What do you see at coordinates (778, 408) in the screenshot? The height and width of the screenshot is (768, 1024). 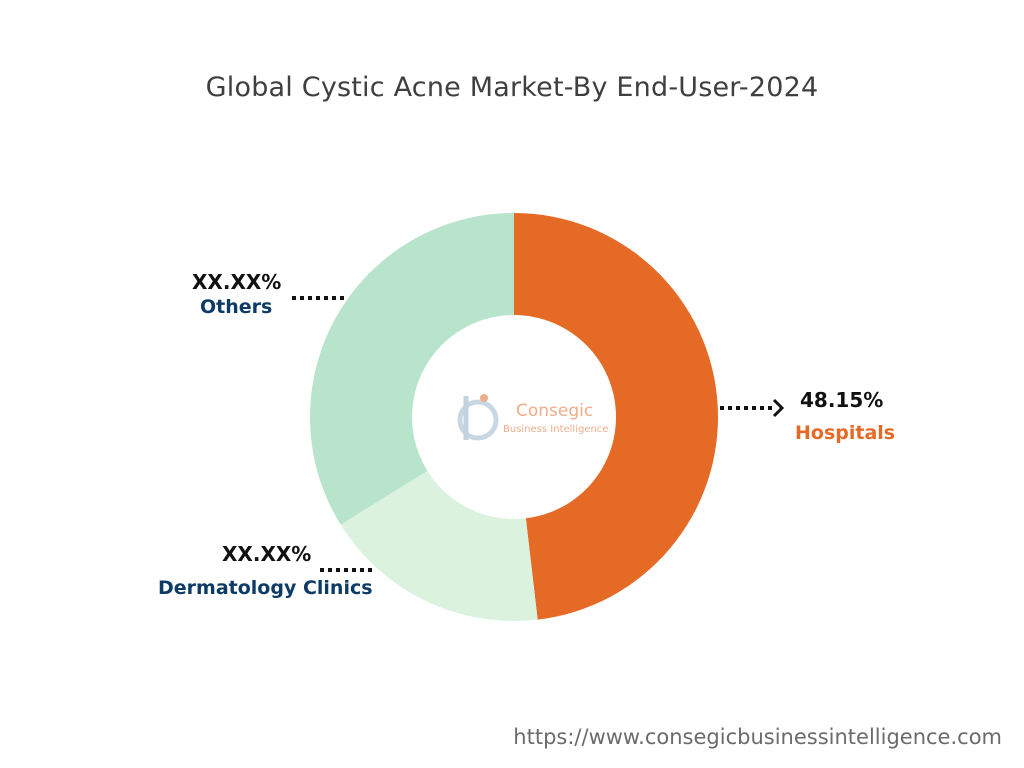 I see `leader-arrow-hospitals` at bounding box center [778, 408].